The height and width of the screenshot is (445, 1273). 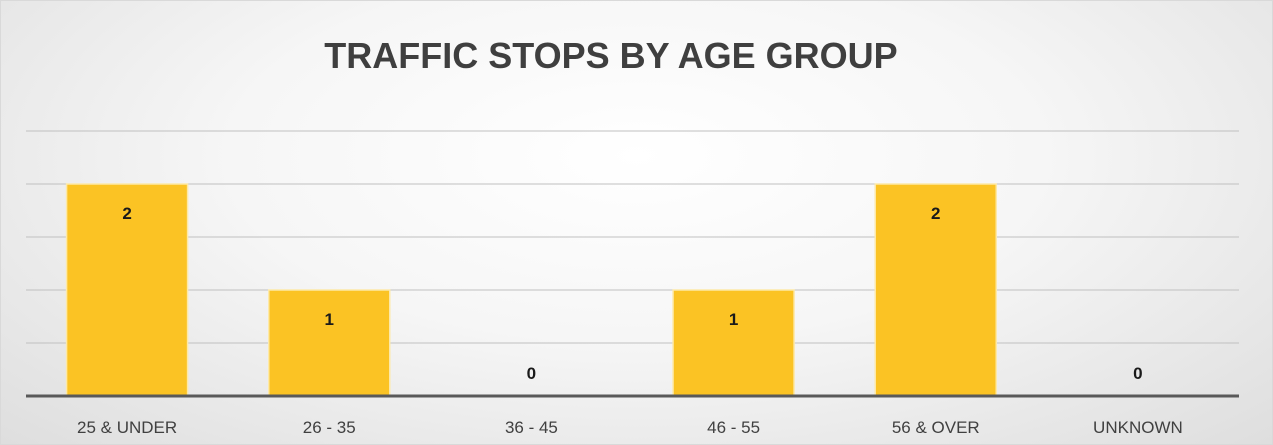 I want to click on data-label-4: 2, so click(x=935, y=213).